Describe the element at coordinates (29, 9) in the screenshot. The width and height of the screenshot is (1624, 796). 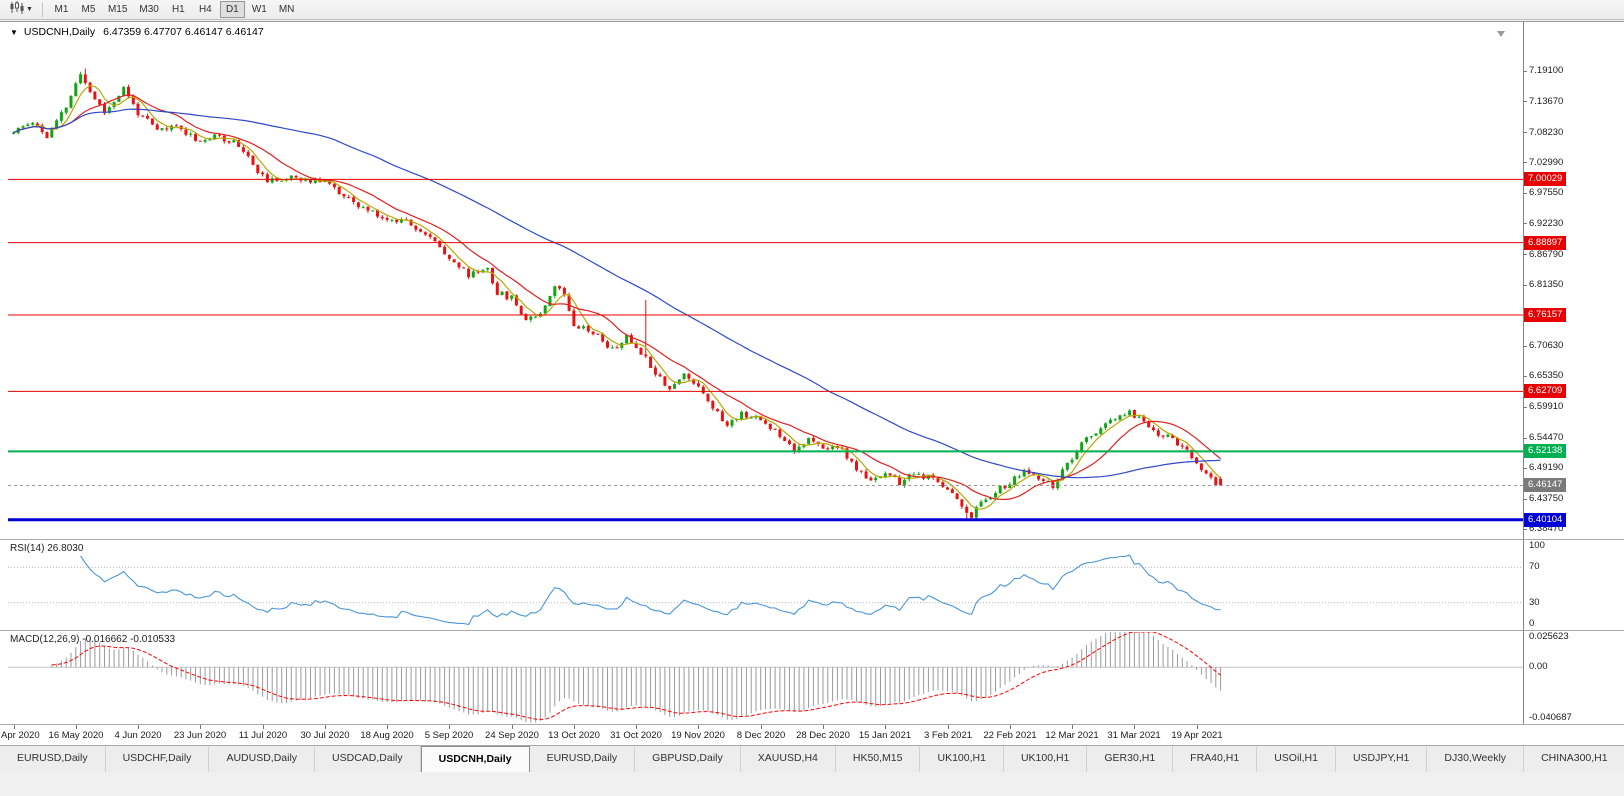
I see `chevron-down-icon: ▼` at that location.